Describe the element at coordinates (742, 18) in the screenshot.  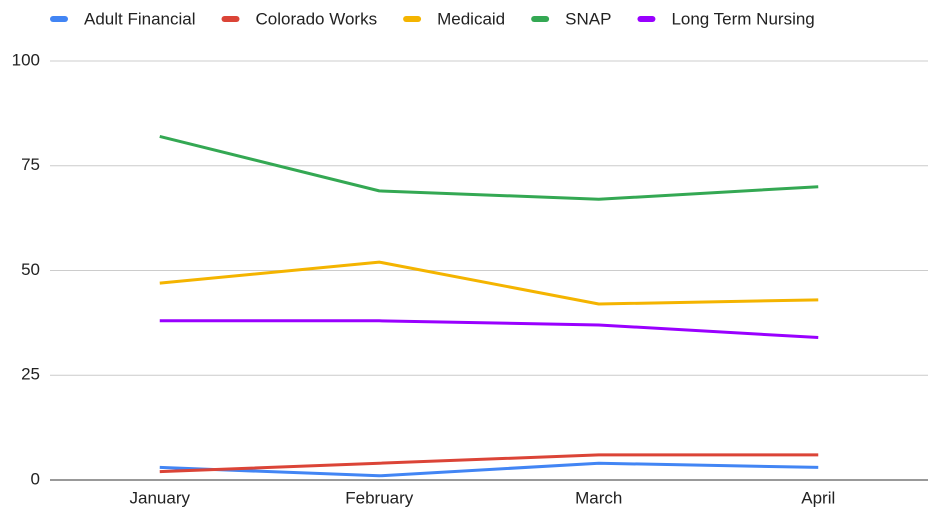
I see `legend-label: Long Term Nursing` at that location.